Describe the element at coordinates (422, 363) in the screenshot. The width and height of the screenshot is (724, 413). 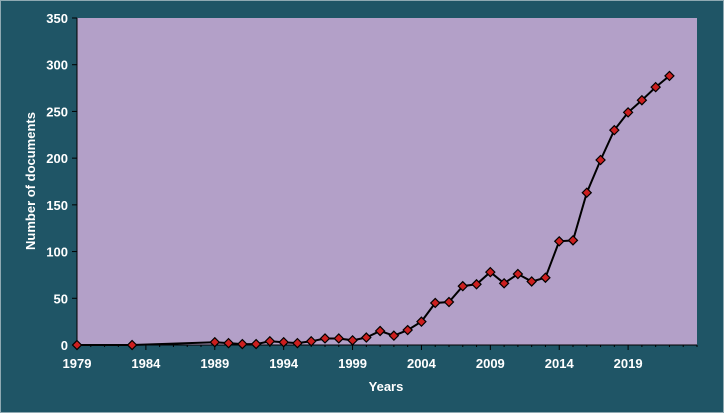
I see `x-tick-label: 2004` at that location.